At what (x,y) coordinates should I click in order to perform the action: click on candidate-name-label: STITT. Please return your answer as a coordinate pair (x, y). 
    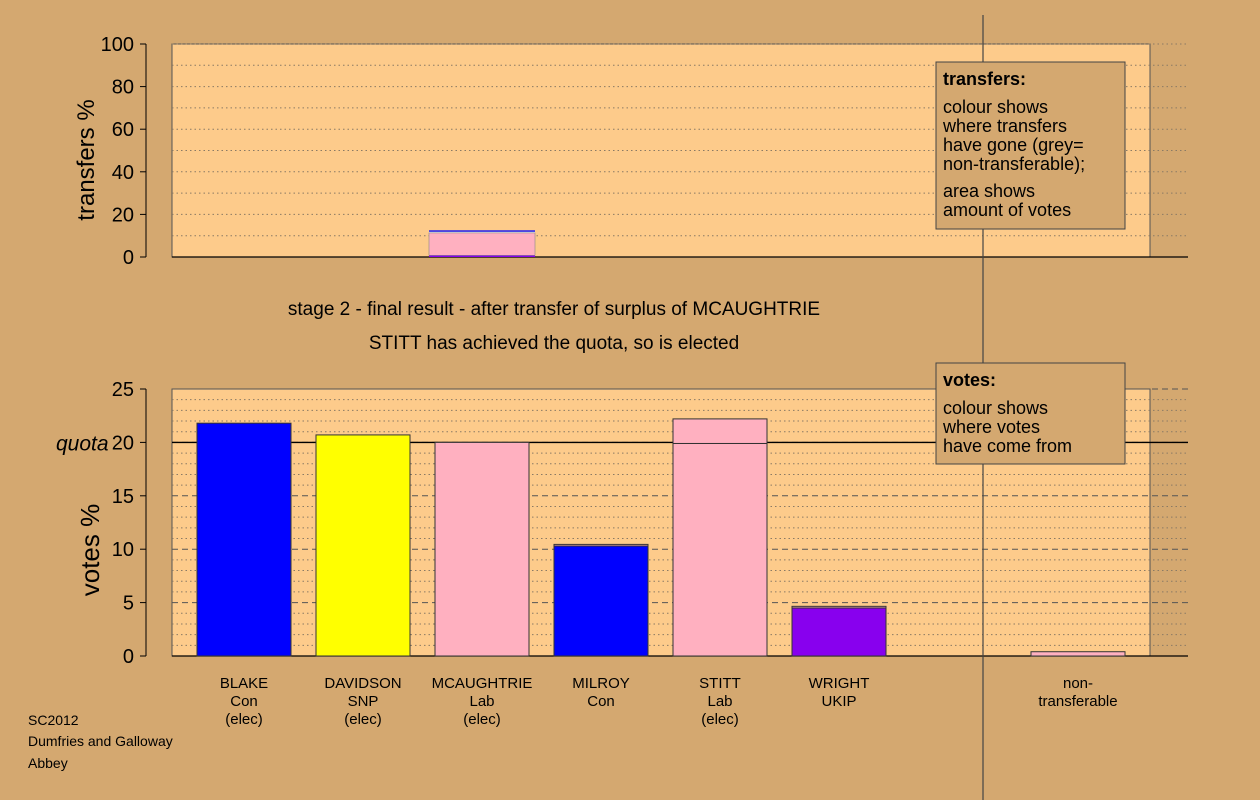
    Looking at the image, I should click on (720, 683).